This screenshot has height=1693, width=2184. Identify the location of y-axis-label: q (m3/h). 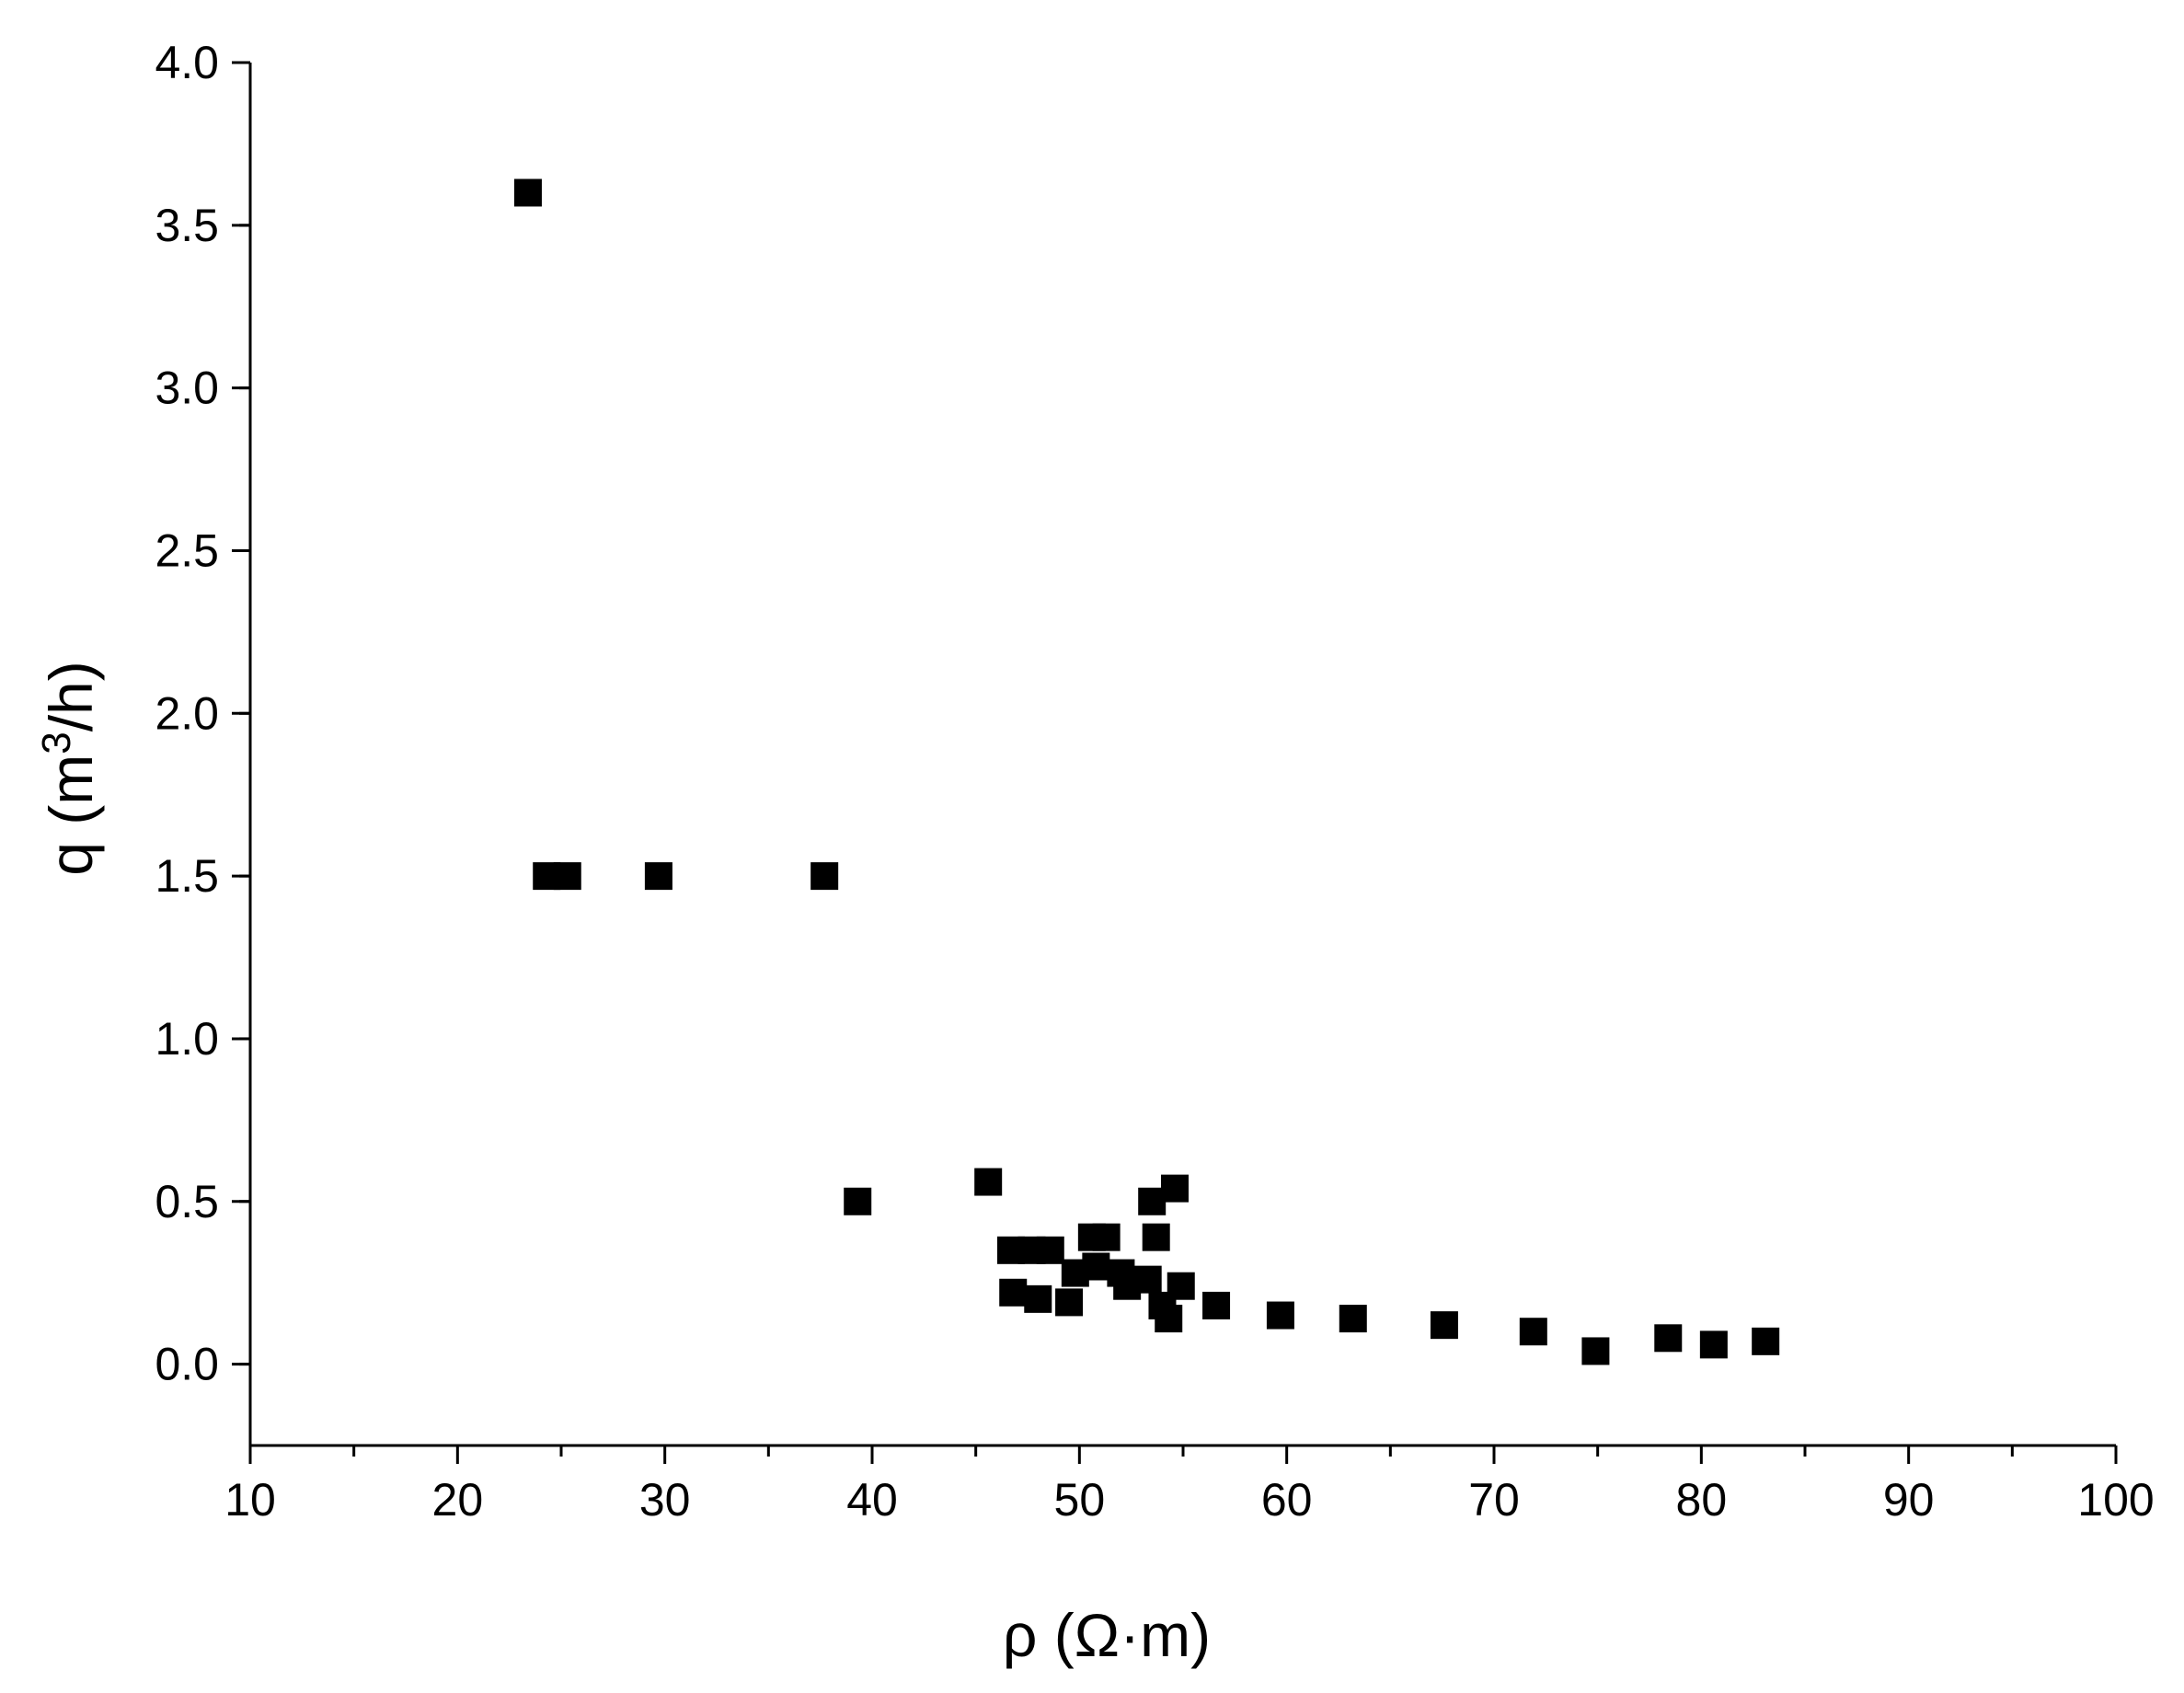
(69, 768).